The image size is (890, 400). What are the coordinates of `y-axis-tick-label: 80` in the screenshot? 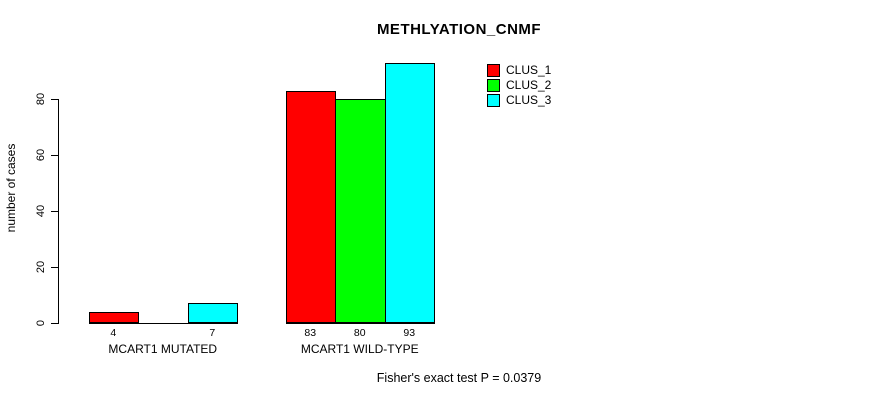 It's located at (41, 99).